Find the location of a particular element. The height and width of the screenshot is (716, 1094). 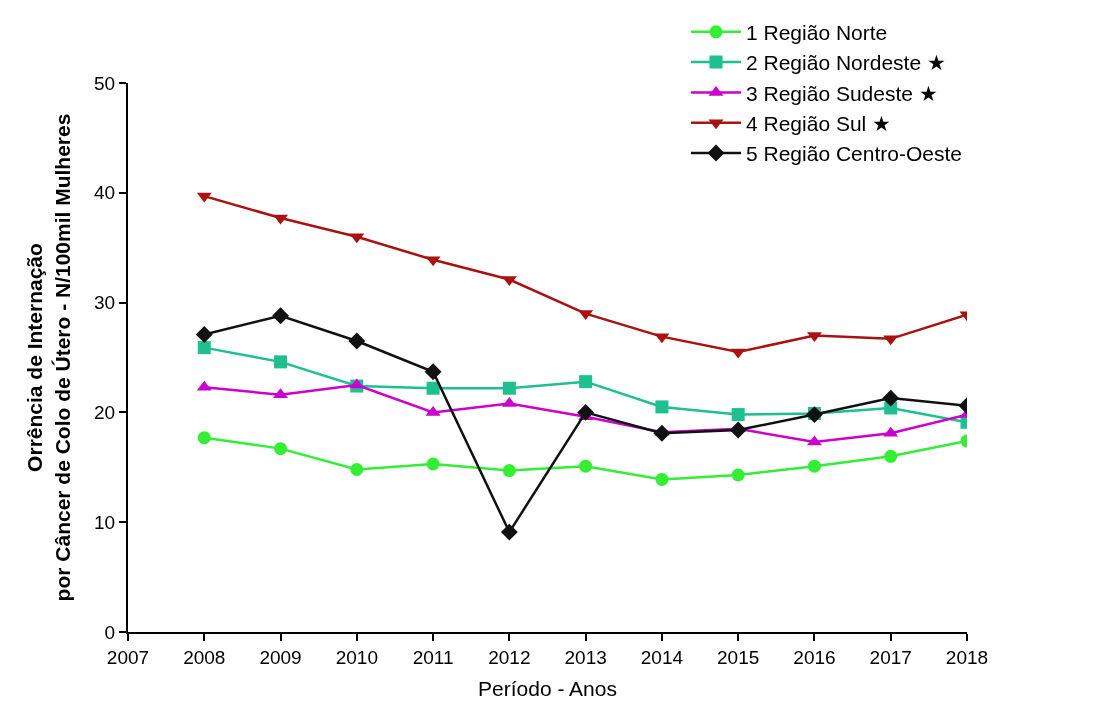

x-tick-label: 2008 is located at coordinates (204, 657).